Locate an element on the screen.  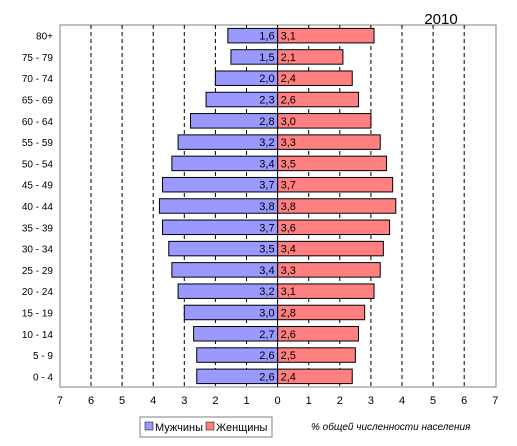
age-group-label: 30 - 34 is located at coordinates (38, 250).